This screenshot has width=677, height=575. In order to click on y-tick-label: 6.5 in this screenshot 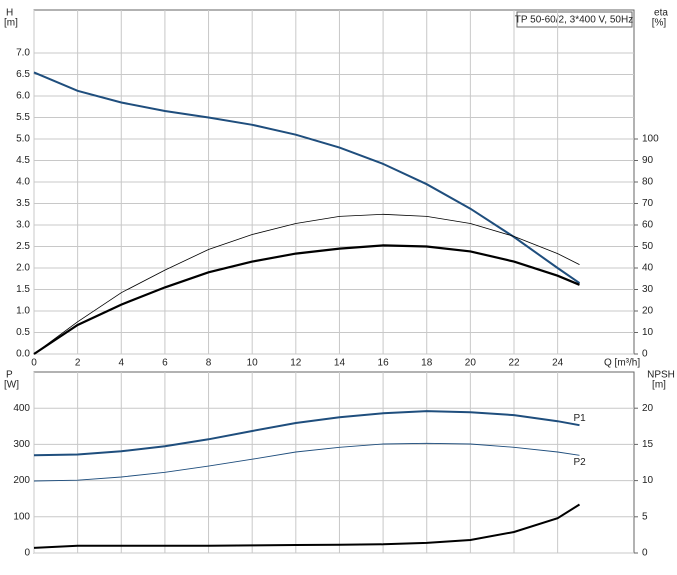, I will do `click(23, 74)`.